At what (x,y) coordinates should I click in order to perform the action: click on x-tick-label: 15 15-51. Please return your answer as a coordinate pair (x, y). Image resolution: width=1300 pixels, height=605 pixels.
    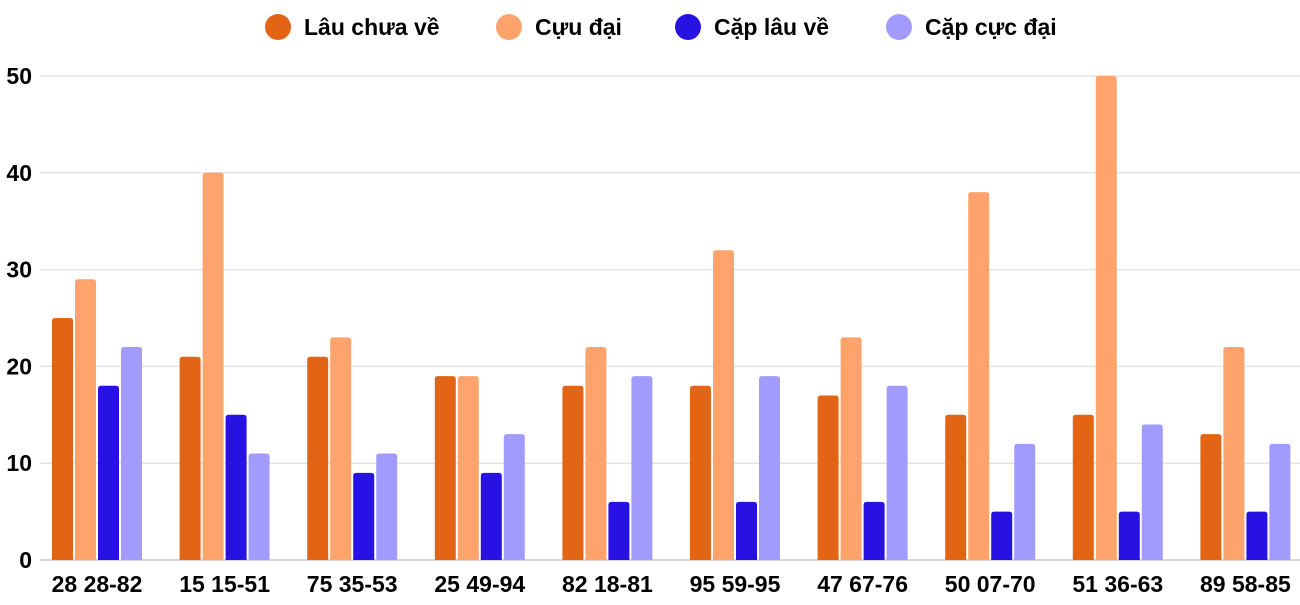
    Looking at the image, I should click on (224, 584).